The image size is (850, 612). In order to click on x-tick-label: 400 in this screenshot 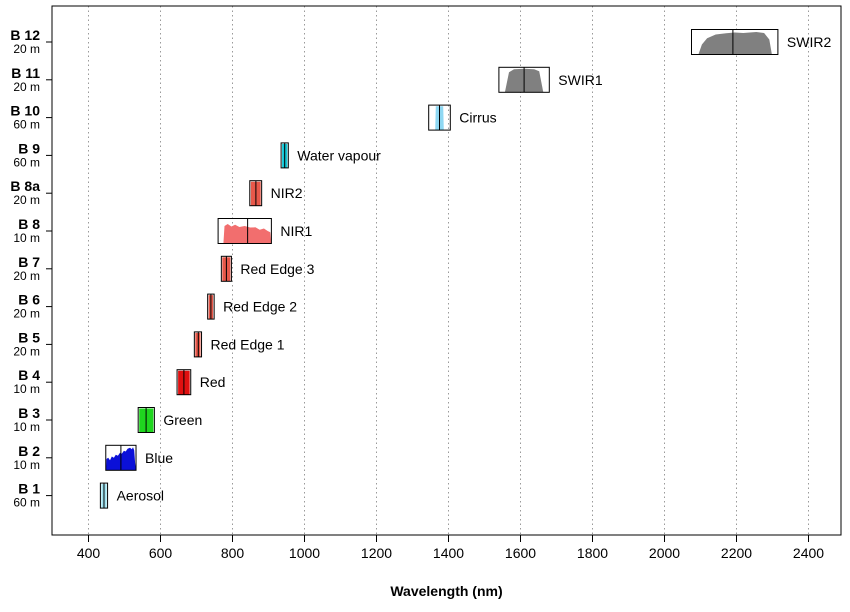, I will do `click(89, 553)`.